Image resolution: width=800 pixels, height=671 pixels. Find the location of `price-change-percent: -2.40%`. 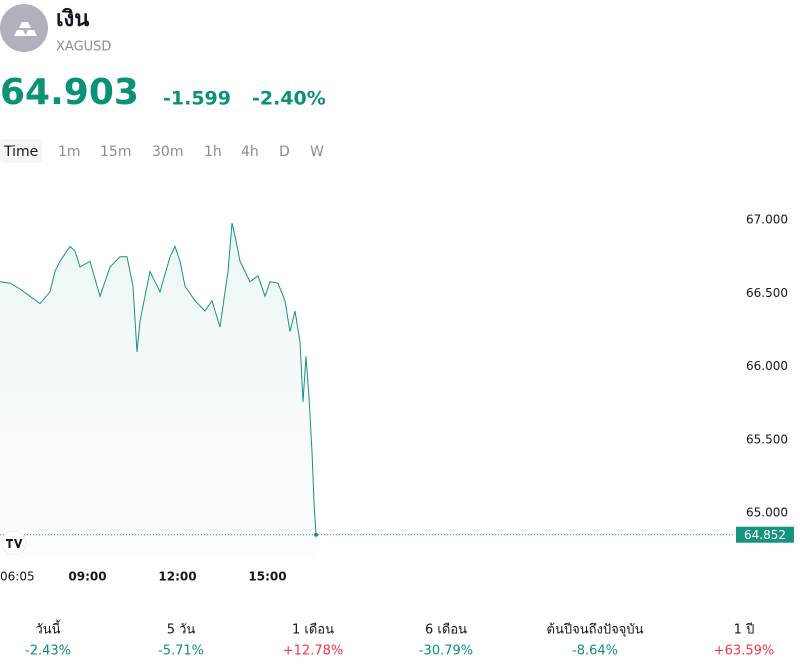

price-change-percent: -2.40% is located at coordinates (289, 99).